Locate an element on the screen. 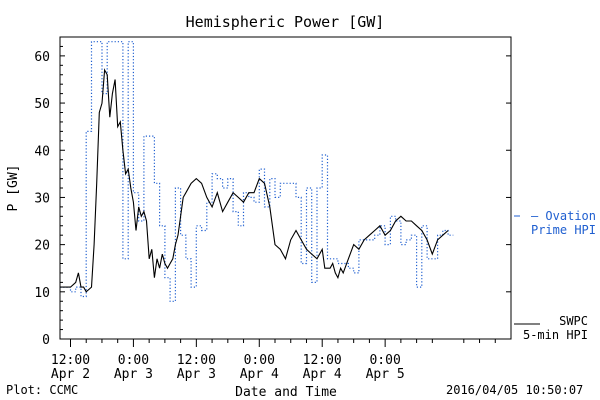  legend-swpc-line1: SWPC is located at coordinates (573, 321).